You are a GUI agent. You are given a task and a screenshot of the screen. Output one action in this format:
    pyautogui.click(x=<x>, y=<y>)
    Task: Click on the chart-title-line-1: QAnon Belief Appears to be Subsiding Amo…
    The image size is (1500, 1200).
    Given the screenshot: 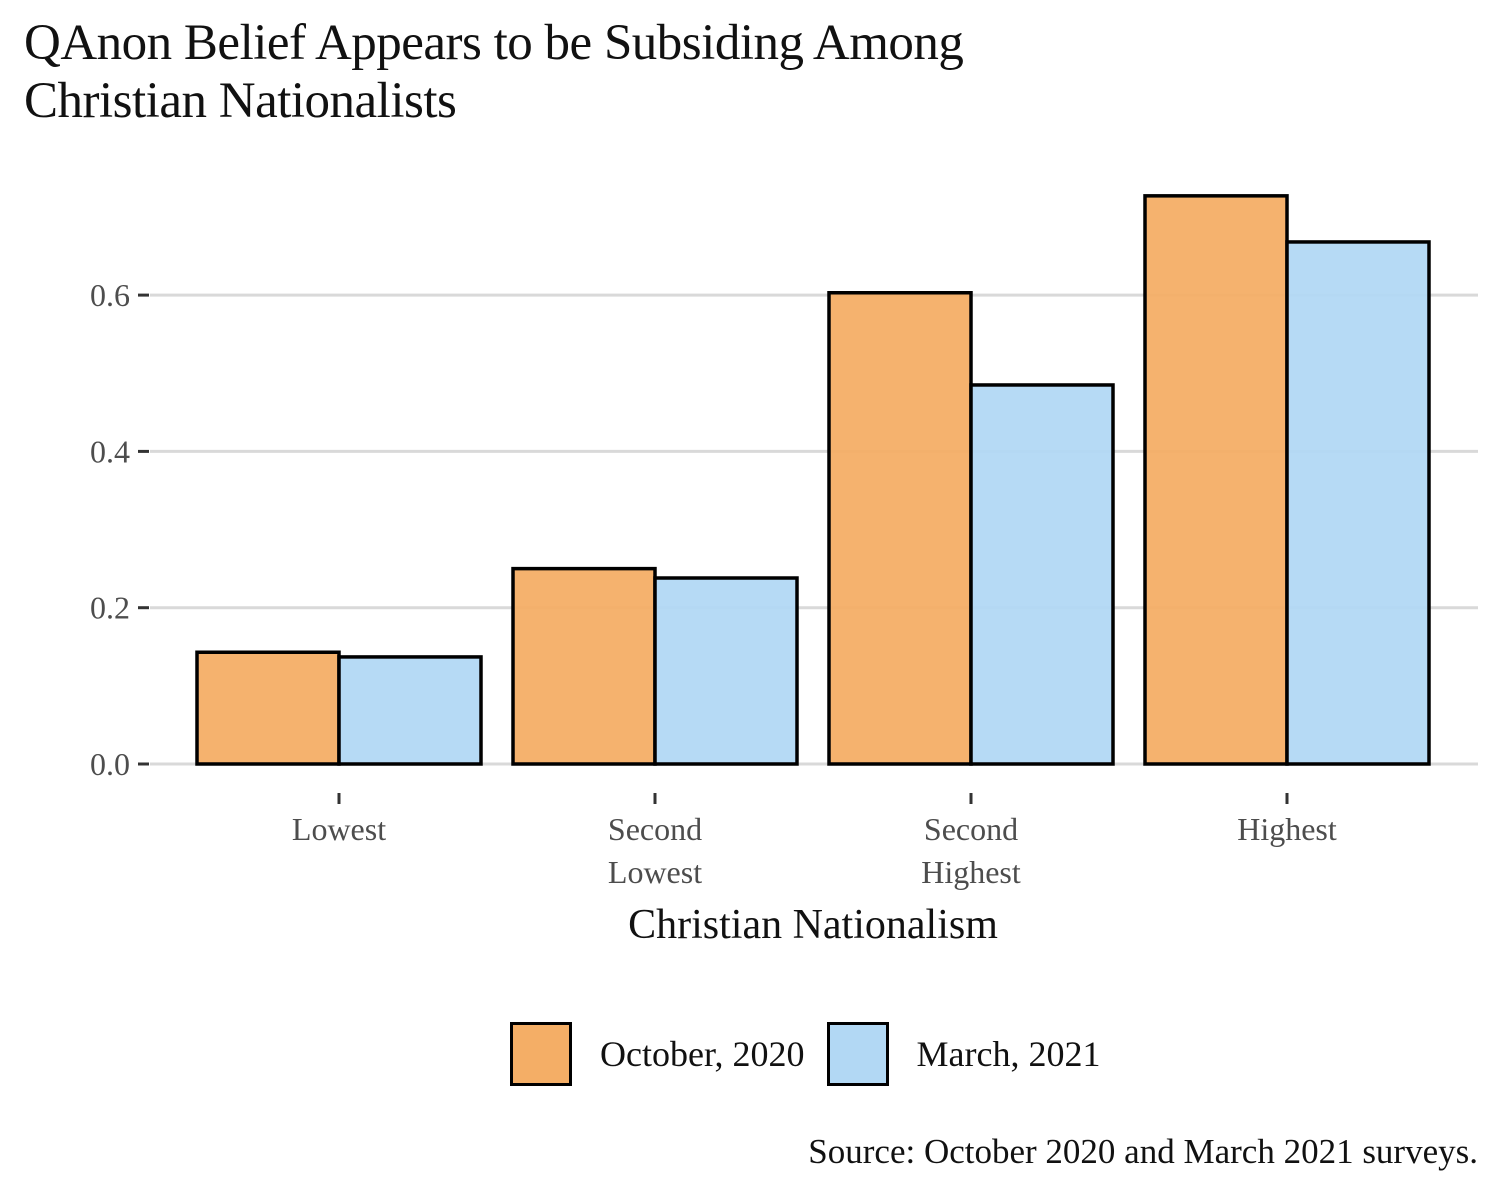 What is the action you would take?
    pyautogui.click(x=494, y=43)
    